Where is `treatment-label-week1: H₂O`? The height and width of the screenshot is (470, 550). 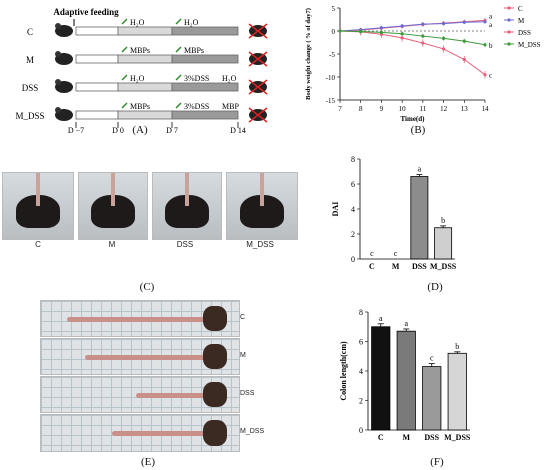
treatment-label-week1: H₂O is located at coordinates (137, 22).